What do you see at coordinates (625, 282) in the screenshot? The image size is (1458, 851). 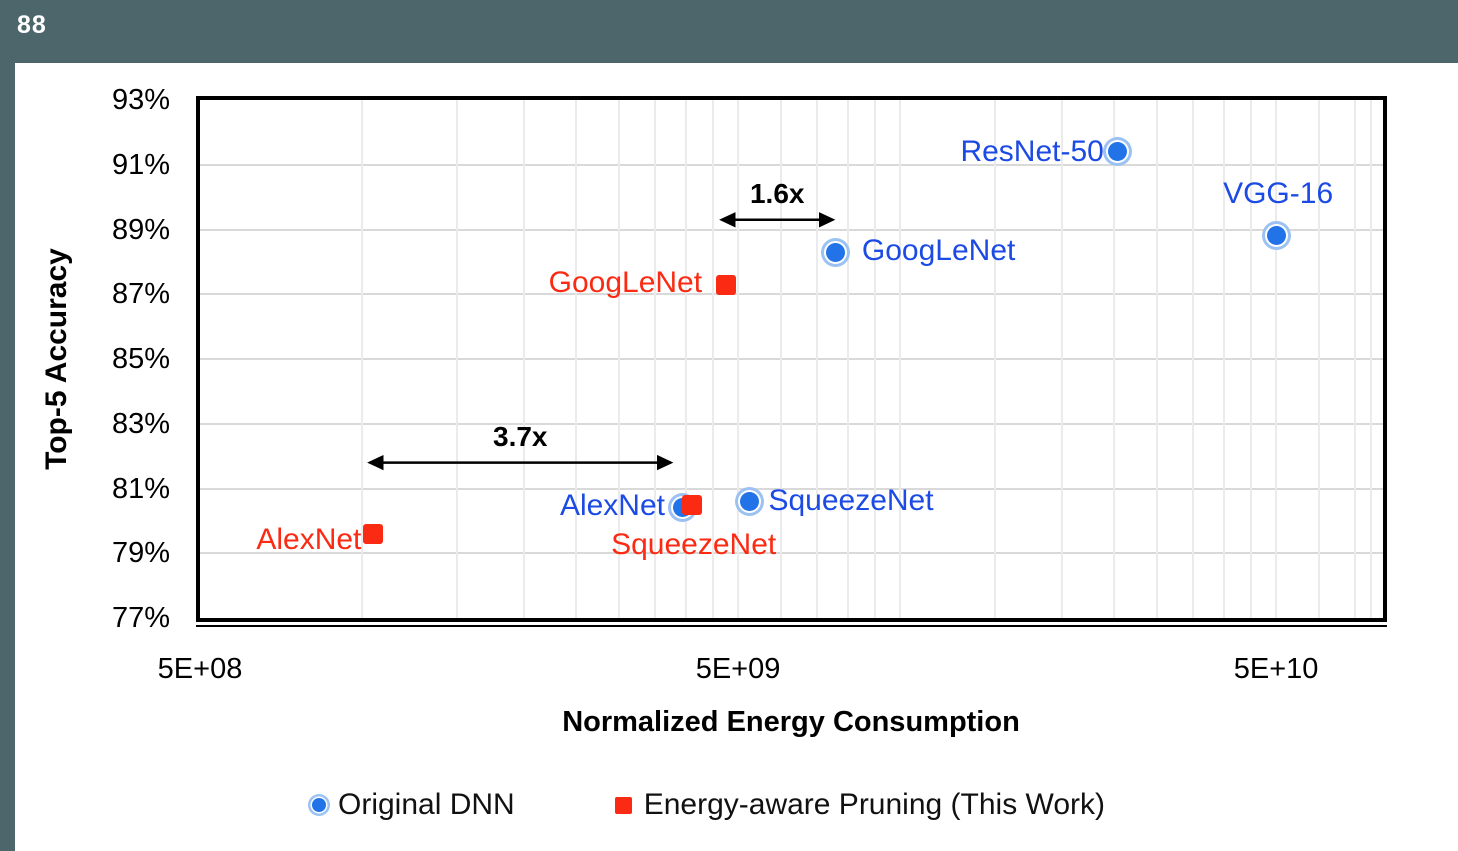 I see `point-label-googlenet-pruned: GoogLeNet` at bounding box center [625, 282].